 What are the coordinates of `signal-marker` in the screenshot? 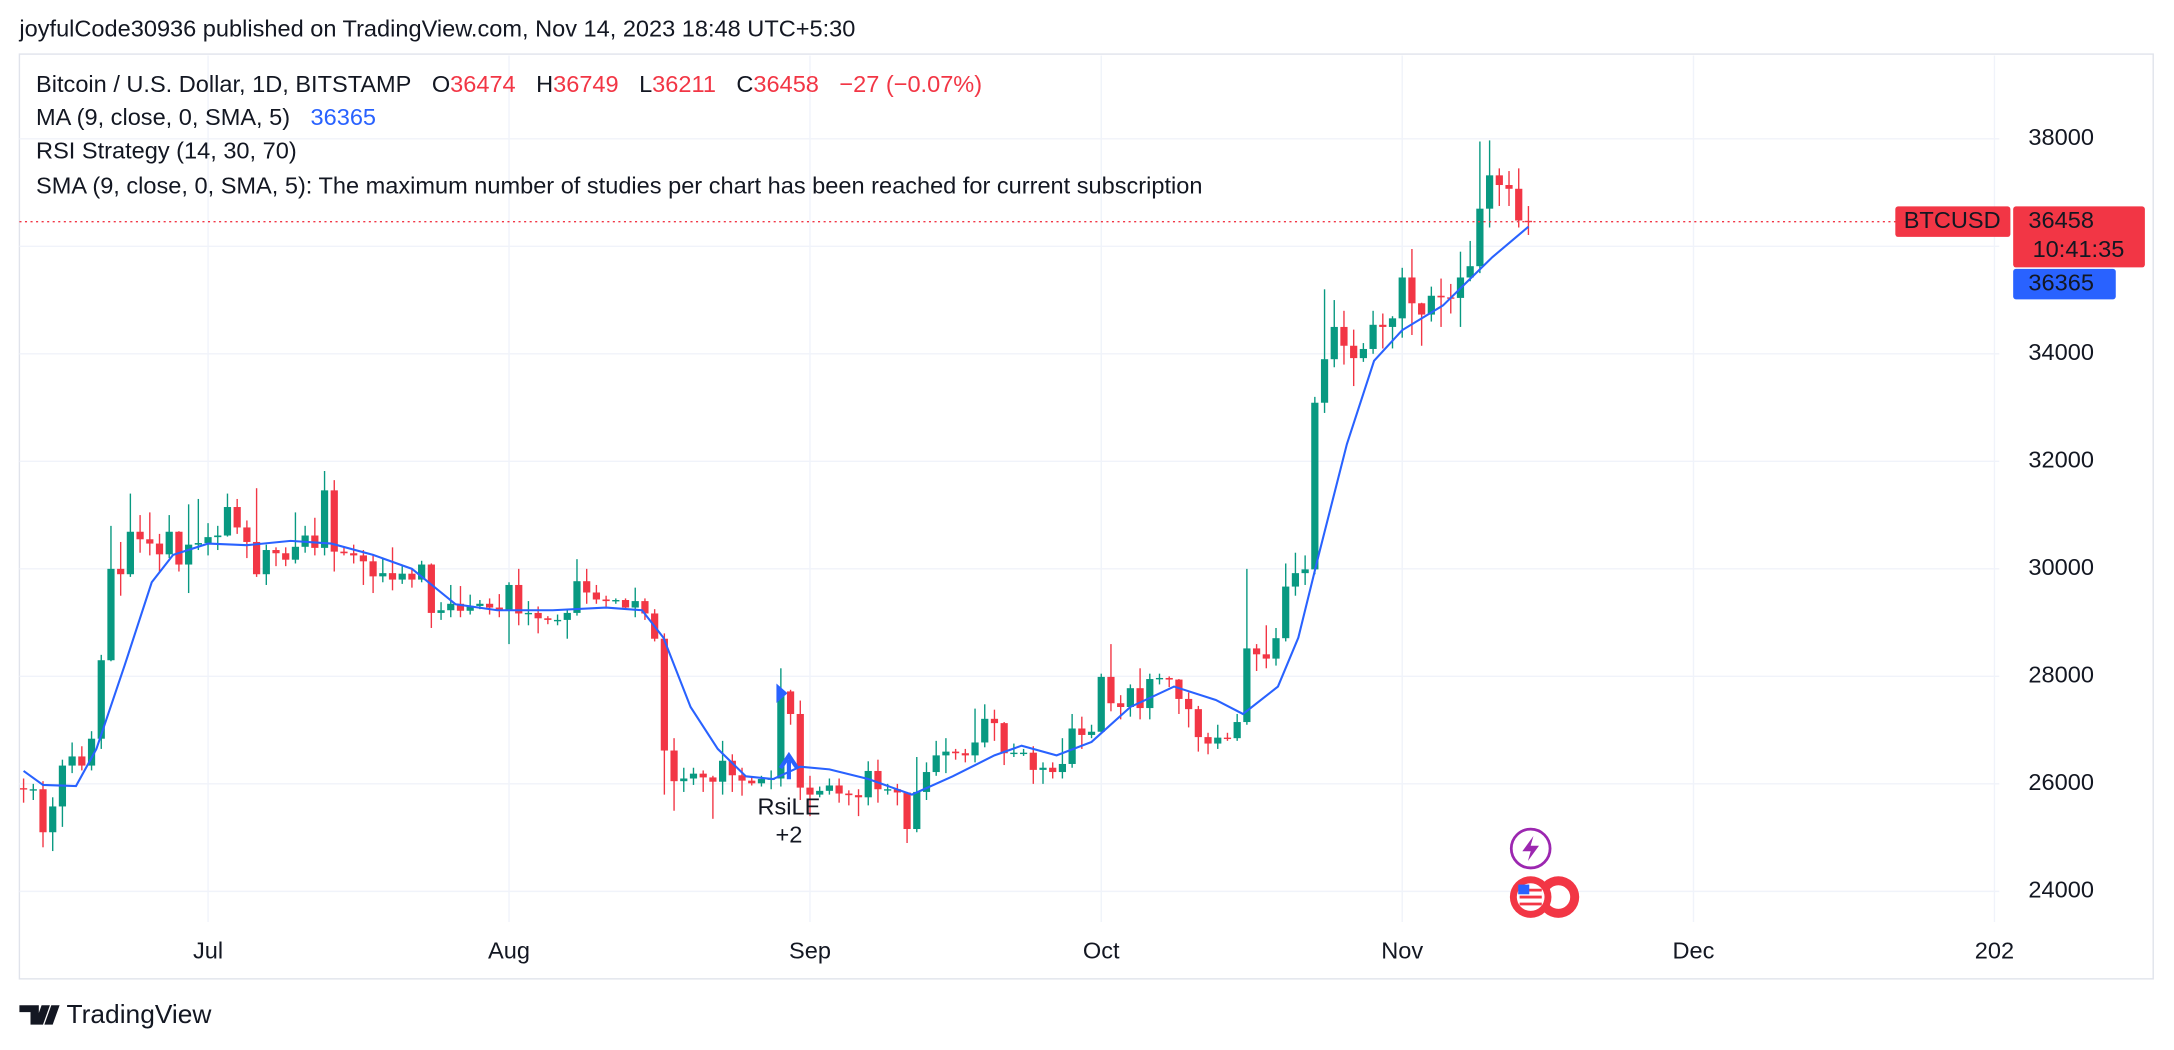 It's located at (782, 693).